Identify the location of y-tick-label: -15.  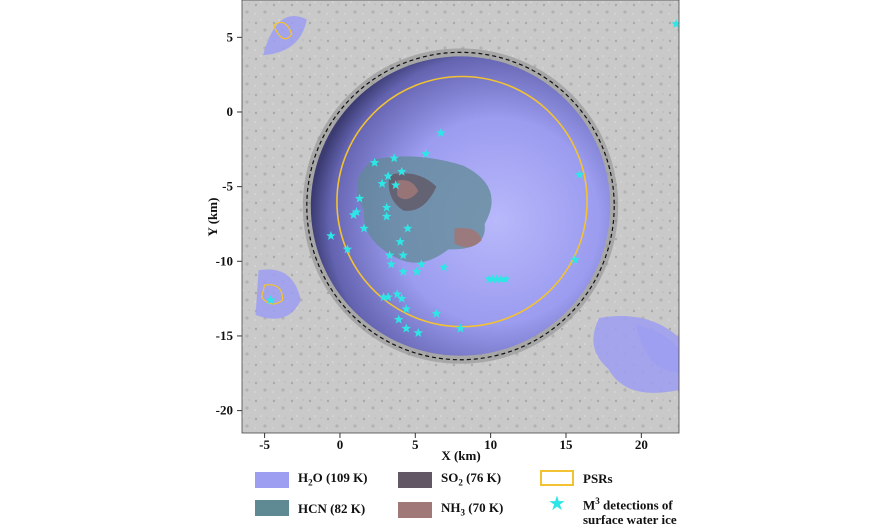
(225, 335).